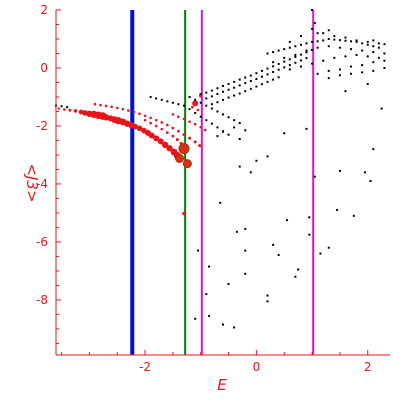 The width and height of the screenshot is (400, 400). I want to click on y-tick-label: 2, so click(44, 10).